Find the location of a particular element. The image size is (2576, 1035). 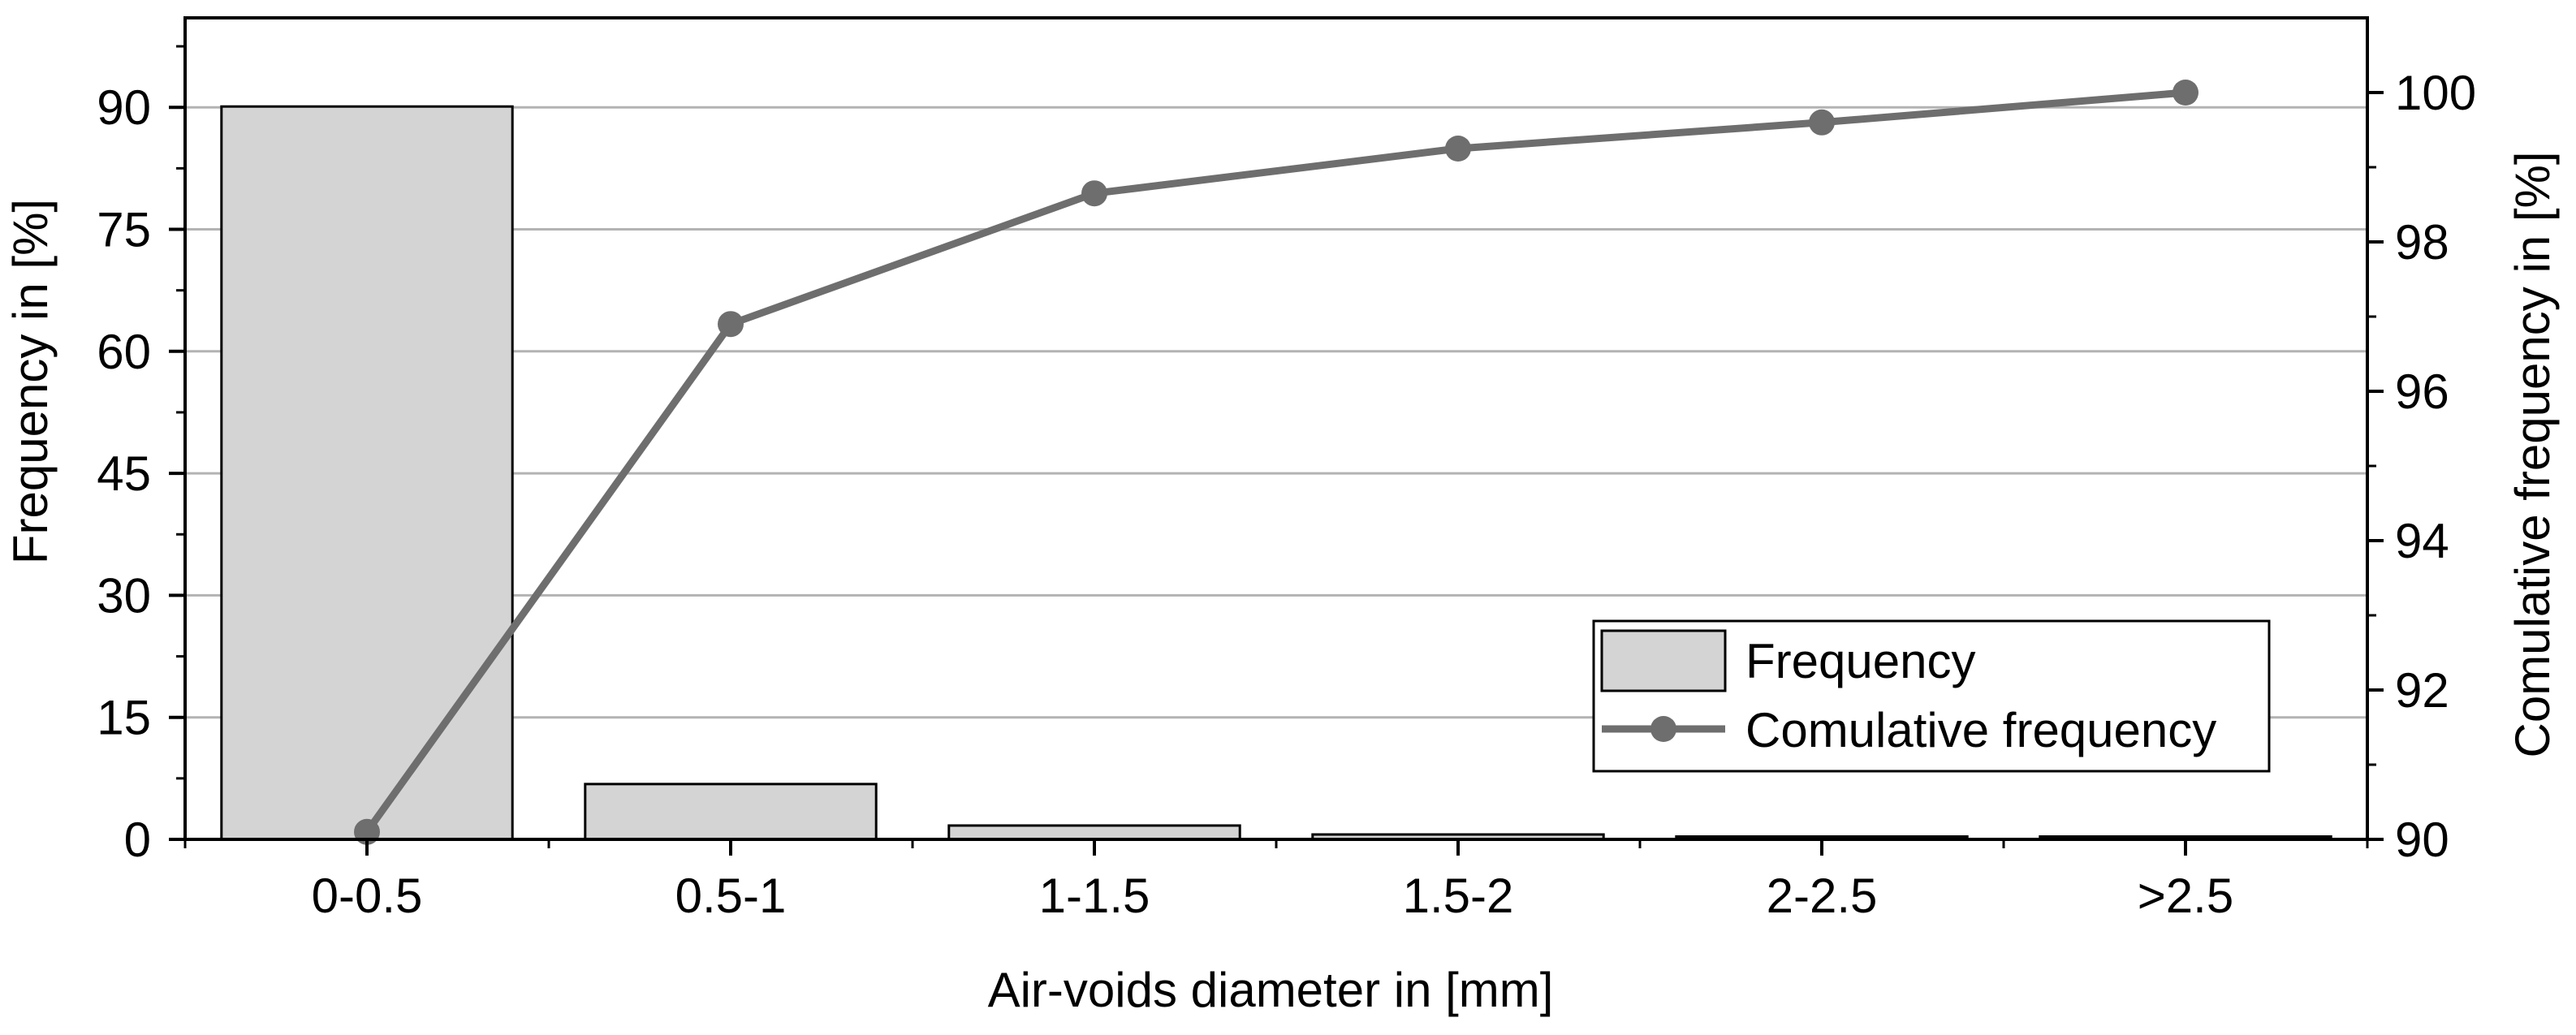

x-tick-label: 2-2.5 is located at coordinates (1822, 896).